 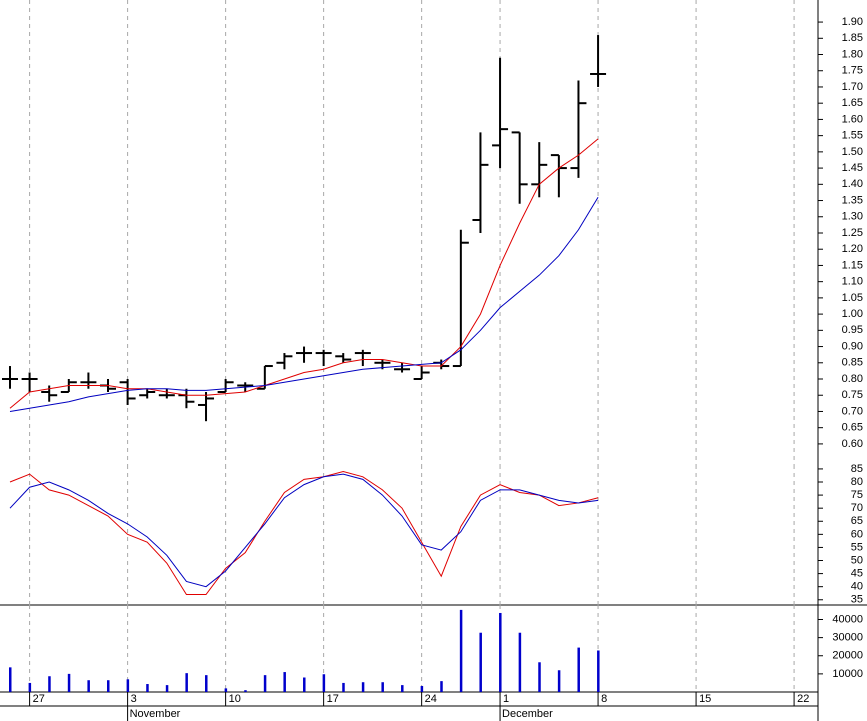 What do you see at coordinates (705, 699) in the screenshot?
I see `x-tick-label: 15` at bounding box center [705, 699].